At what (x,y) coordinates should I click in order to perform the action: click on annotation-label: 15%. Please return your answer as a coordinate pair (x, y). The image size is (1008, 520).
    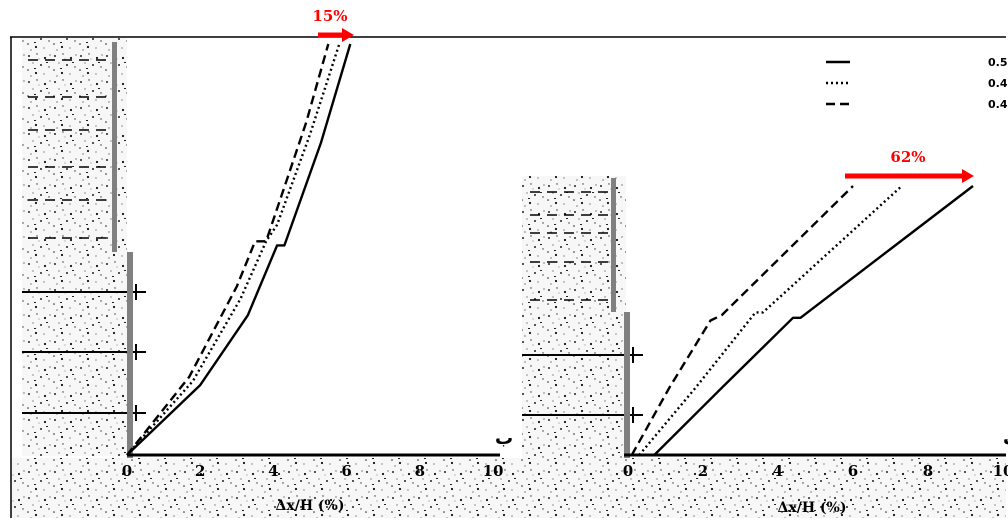
    Looking at the image, I should click on (329, 16).